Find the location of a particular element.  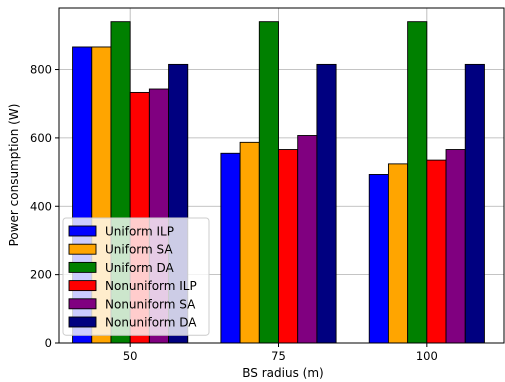

y-axis-label: Power consumption (W) is located at coordinates (14, 175).